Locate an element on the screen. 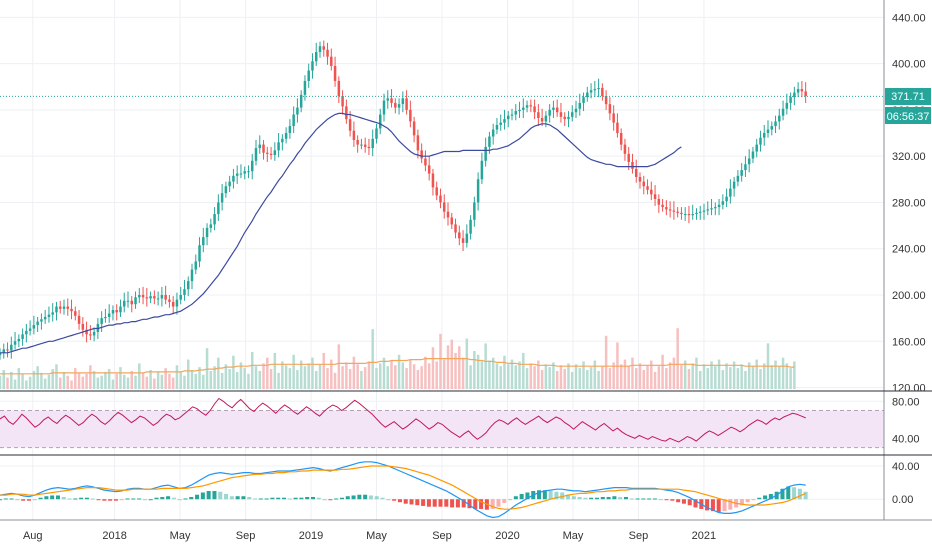  countdown-tag is located at coordinates (908, 115).